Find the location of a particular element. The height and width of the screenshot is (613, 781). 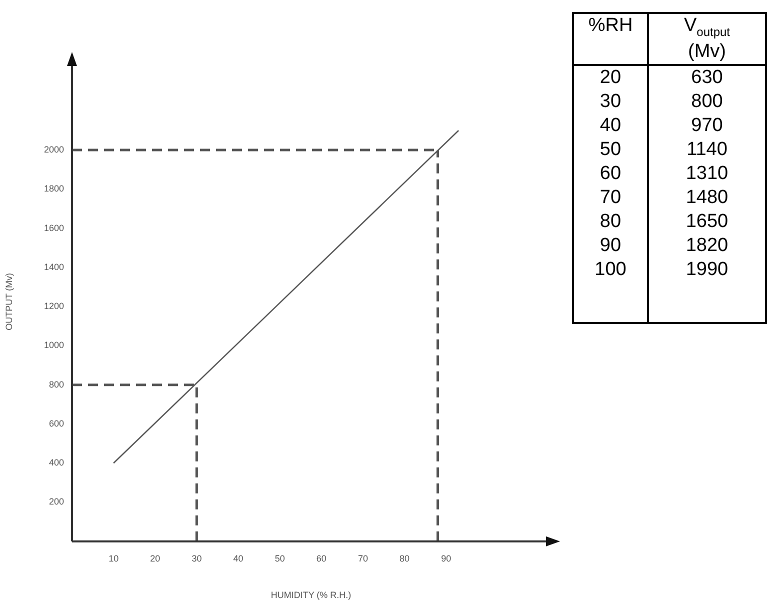

y-tick-label: 90 is located at coordinates (610, 246).